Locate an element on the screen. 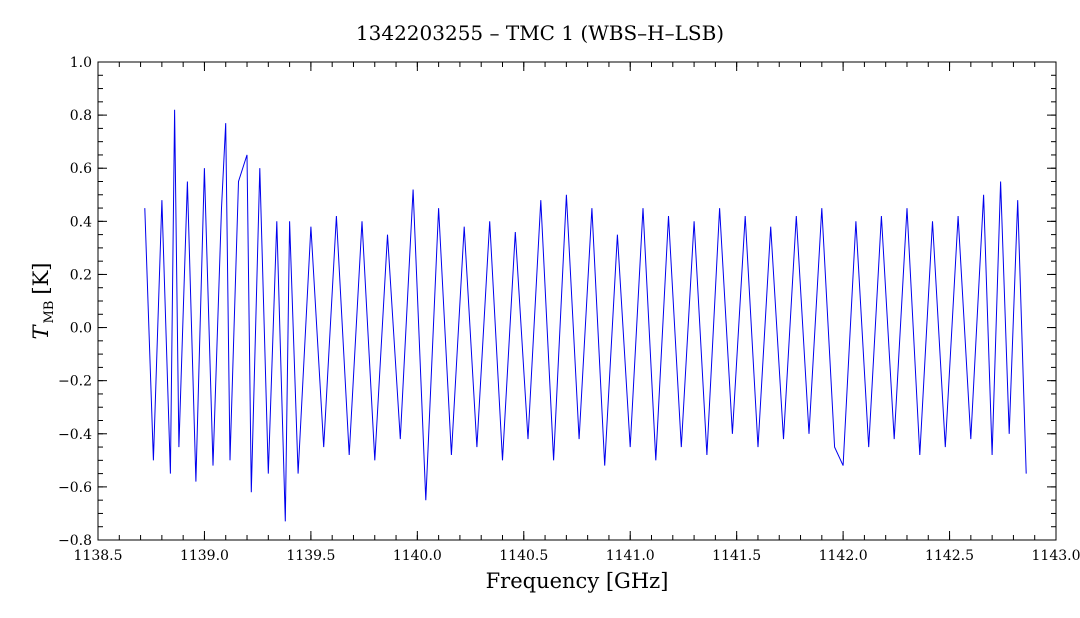  x-tick-label: 1140.0 is located at coordinates (417, 556).